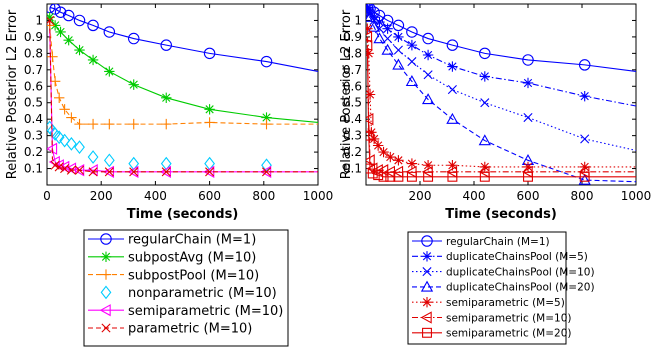  I want to click on y-axis-label: Relative Posterior L2 Error, so click(346, 94).